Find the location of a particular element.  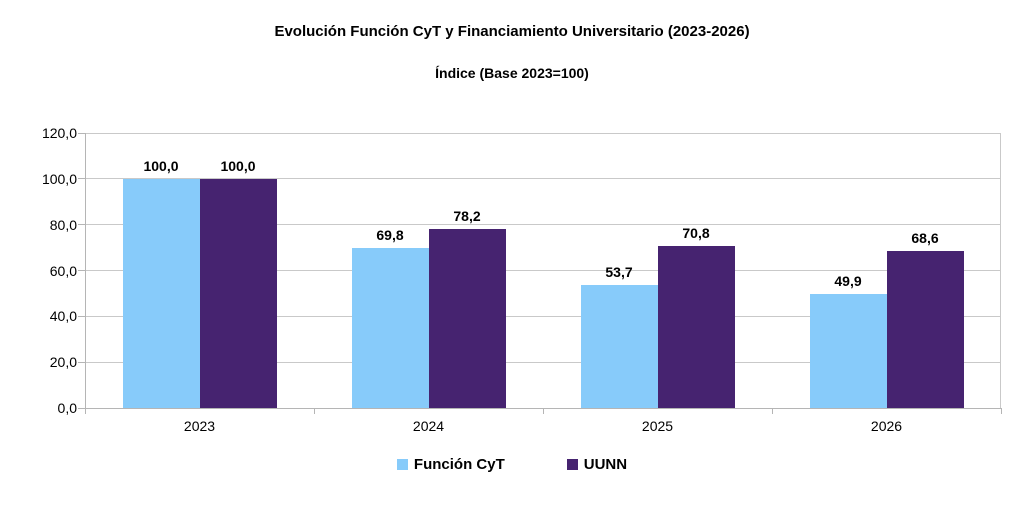

legend: Función CyT UUNN is located at coordinates (512, 464).